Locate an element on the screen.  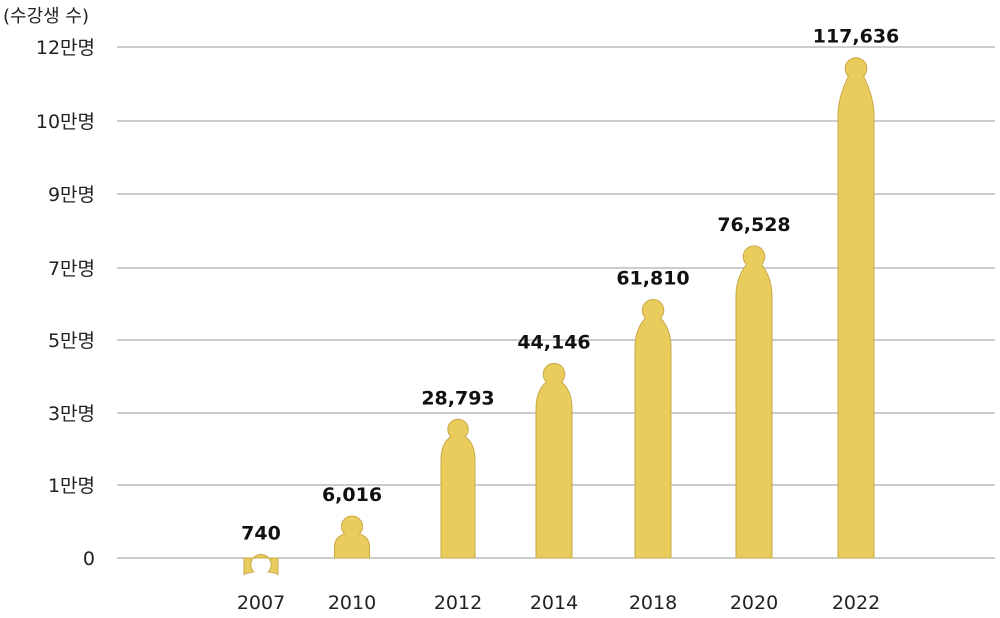
bar-2022 is located at coordinates (856, 308).